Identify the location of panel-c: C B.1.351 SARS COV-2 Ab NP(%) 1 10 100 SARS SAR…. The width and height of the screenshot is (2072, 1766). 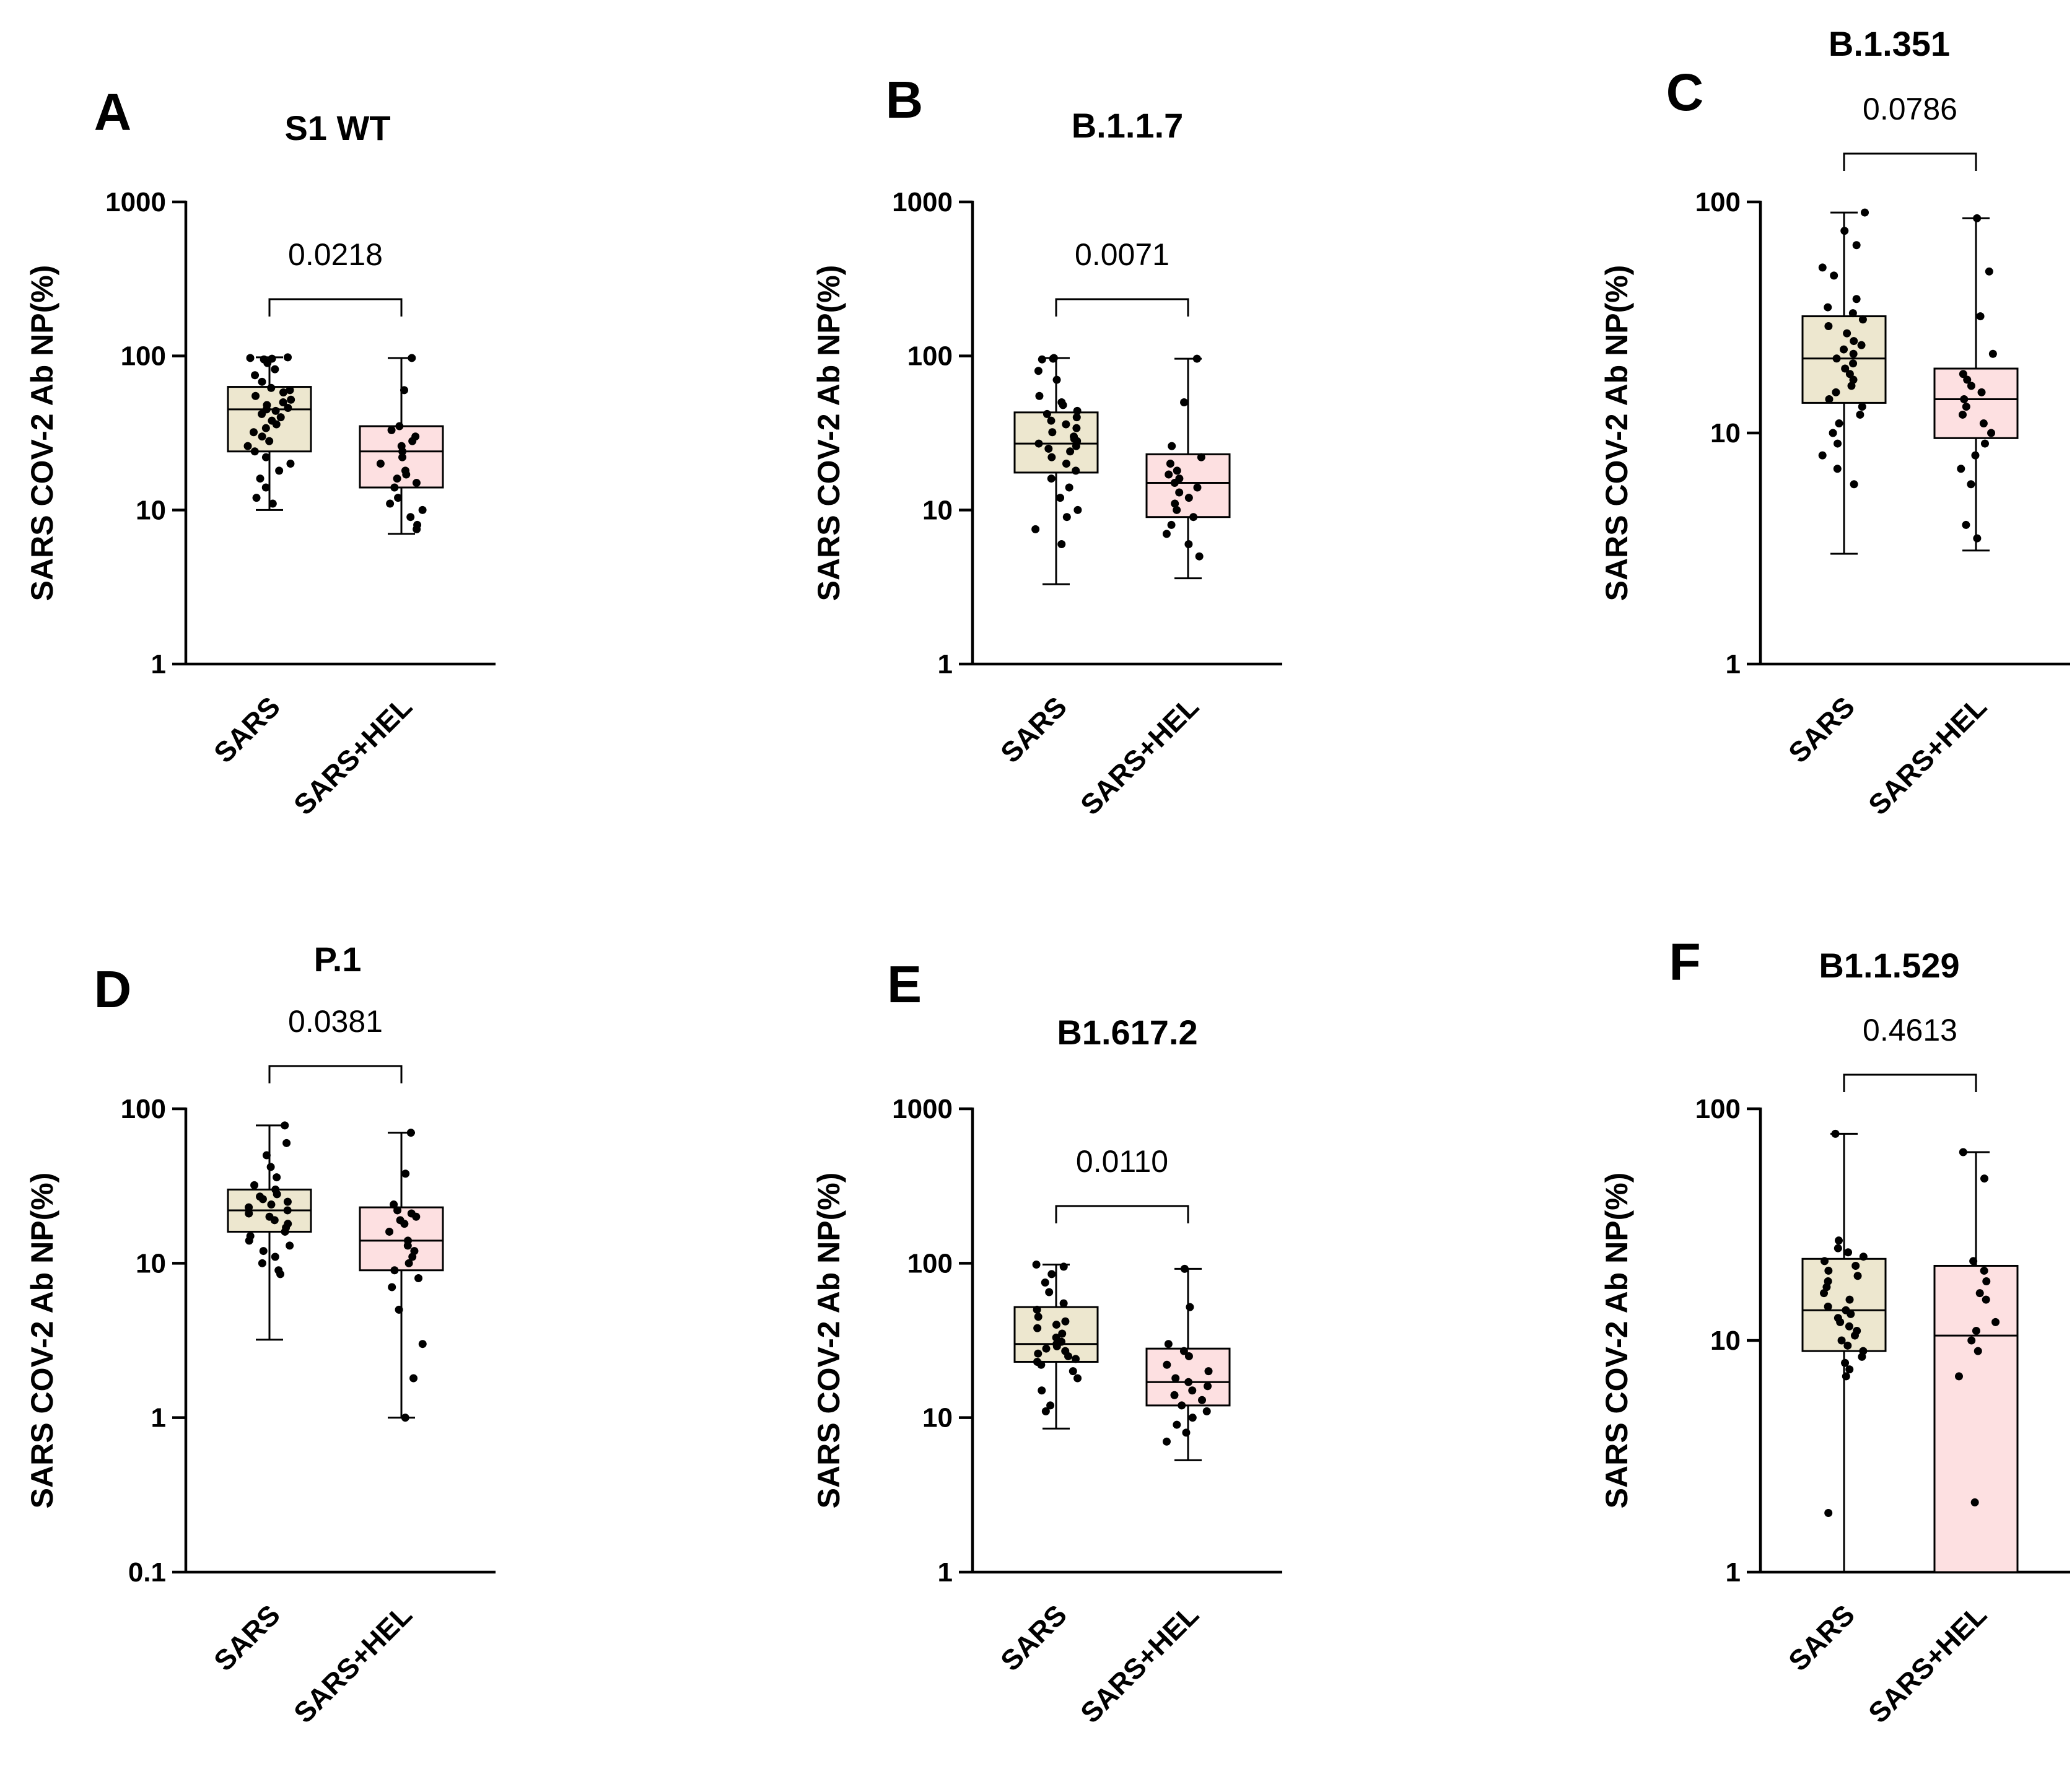
(1834, 422).